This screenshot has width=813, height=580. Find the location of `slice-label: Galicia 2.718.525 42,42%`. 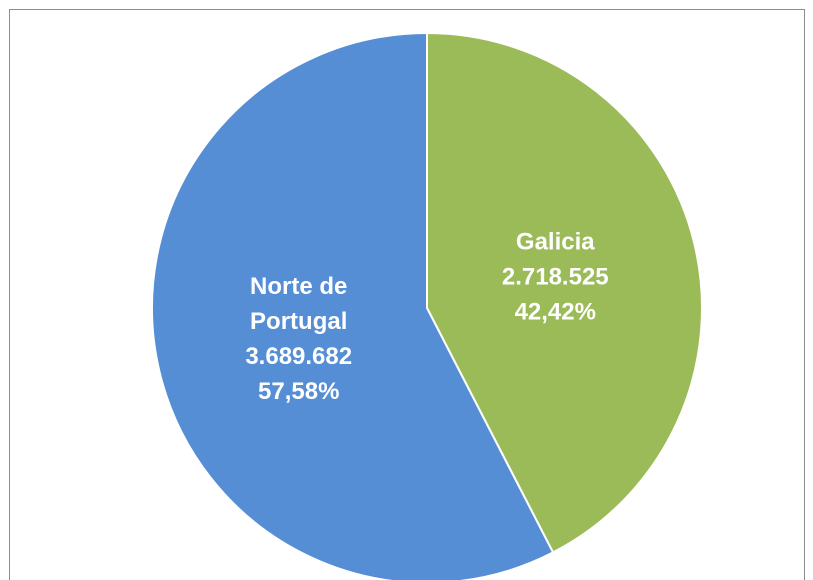

slice-label: Galicia 2.718.525 42,42% is located at coordinates (555, 276).